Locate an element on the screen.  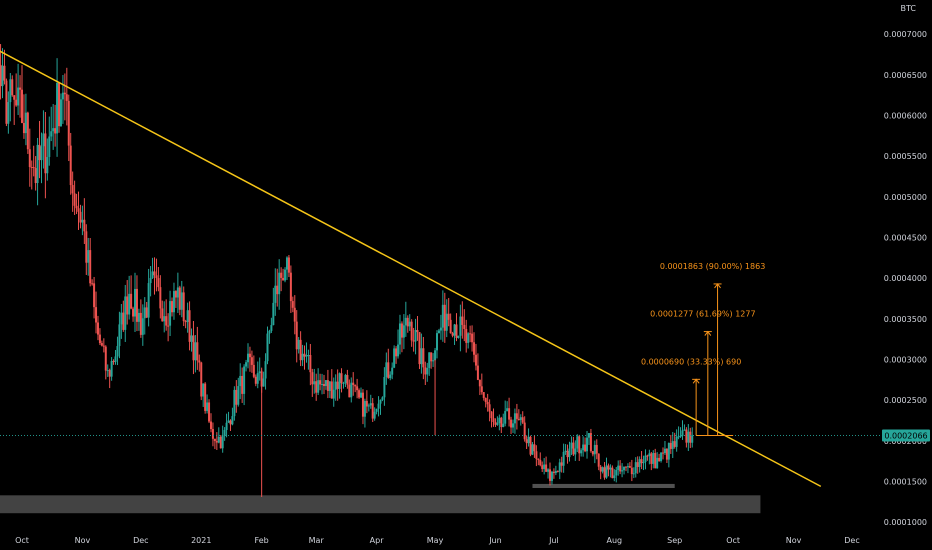
y-tick-label: 0.0007000 is located at coordinates (905, 34).